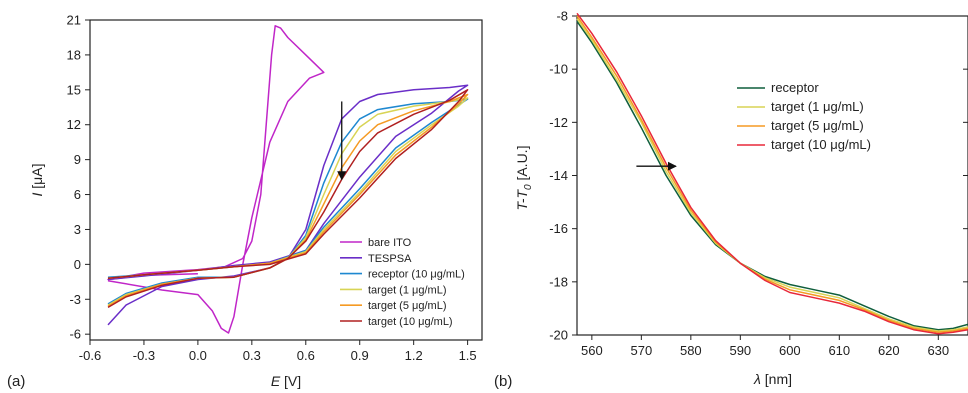 This screenshot has height=393, width=968. What do you see at coordinates (503, 381) in the screenshot?
I see `panel-label-b: (b)` at bounding box center [503, 381].